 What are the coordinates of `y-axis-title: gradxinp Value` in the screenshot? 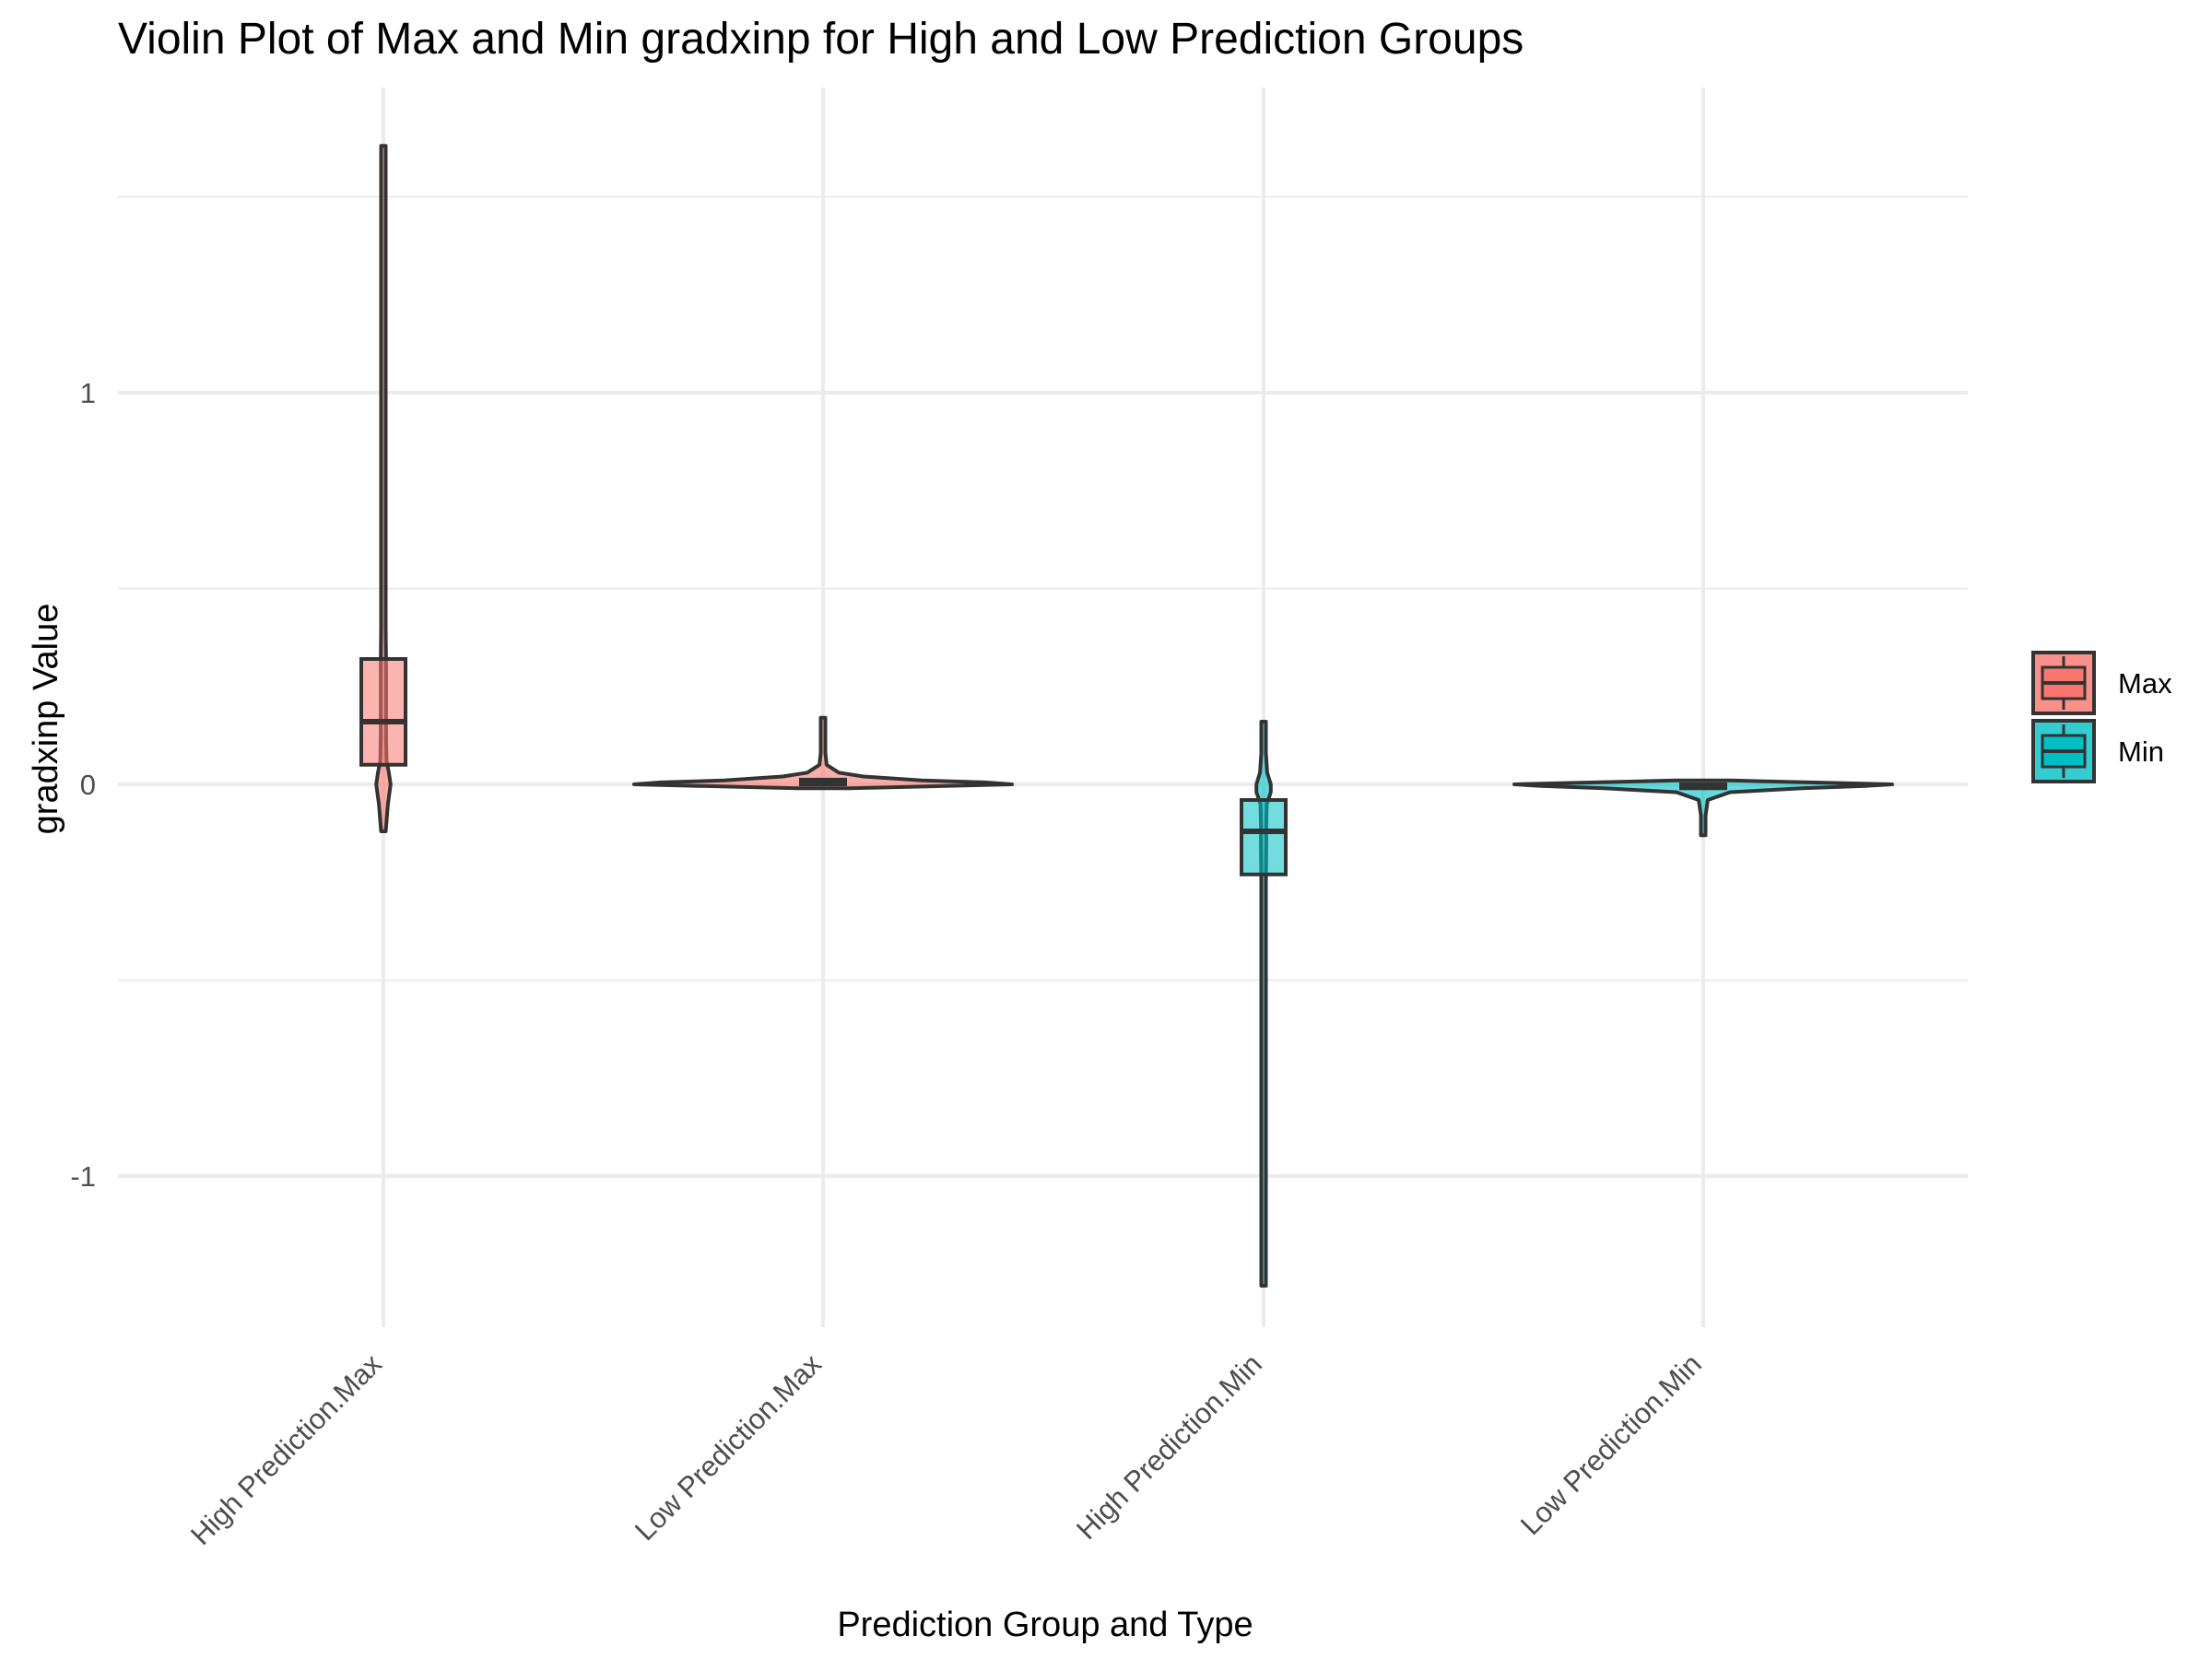 It's located at (46, 719).